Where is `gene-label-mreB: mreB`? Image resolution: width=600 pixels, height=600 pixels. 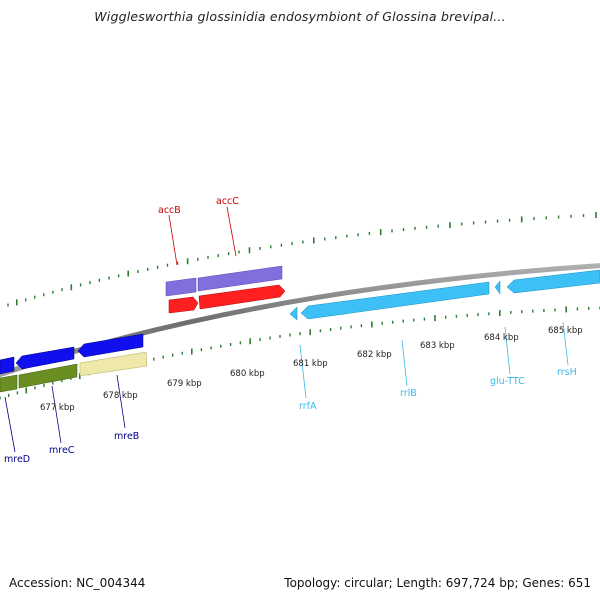
gene-label-mreB: mreB is located at coordinates (126, 436).